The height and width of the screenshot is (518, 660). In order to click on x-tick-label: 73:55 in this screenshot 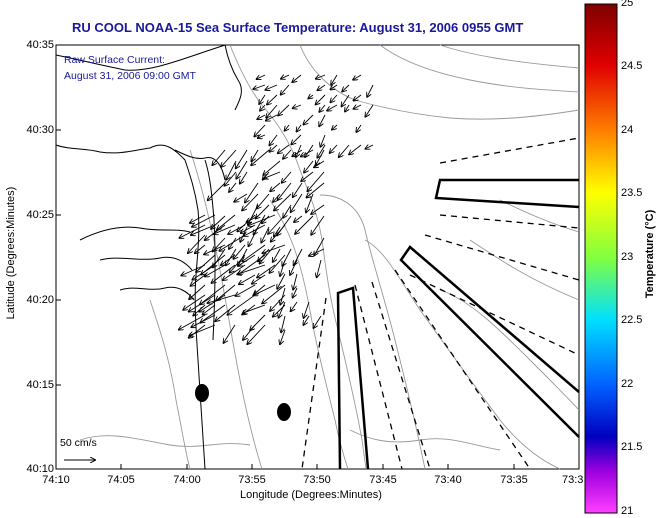, I will do `click(252, 480)`.